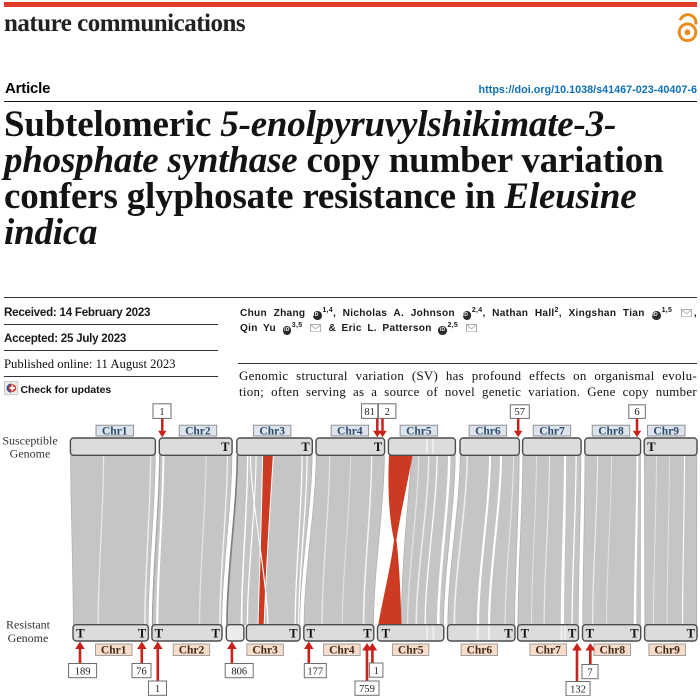 Image resolution: width=700 pixels, height=696 pixels. I want to click on svg-text: 2, so click(387, 412).